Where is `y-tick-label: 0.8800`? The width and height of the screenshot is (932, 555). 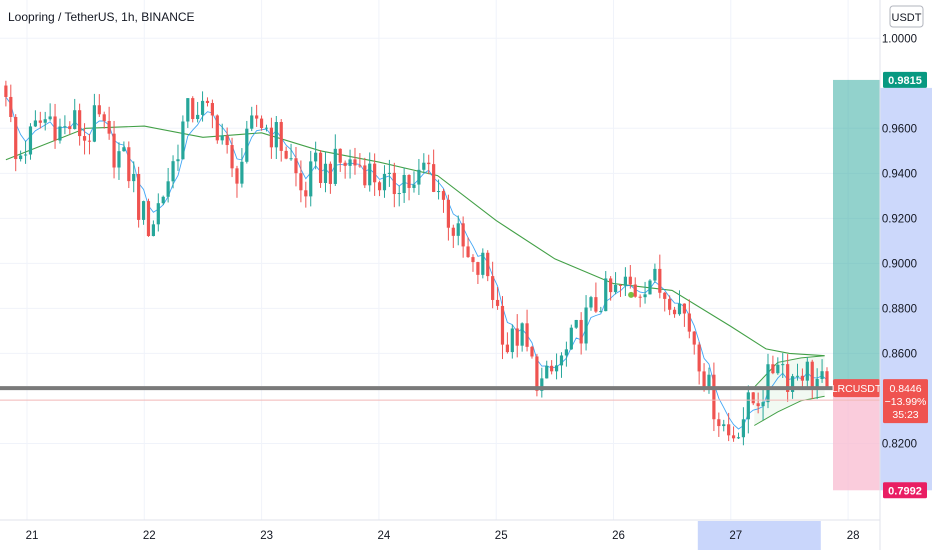
y-tick-label: 0.8800 is located at coordinates (899, 309).